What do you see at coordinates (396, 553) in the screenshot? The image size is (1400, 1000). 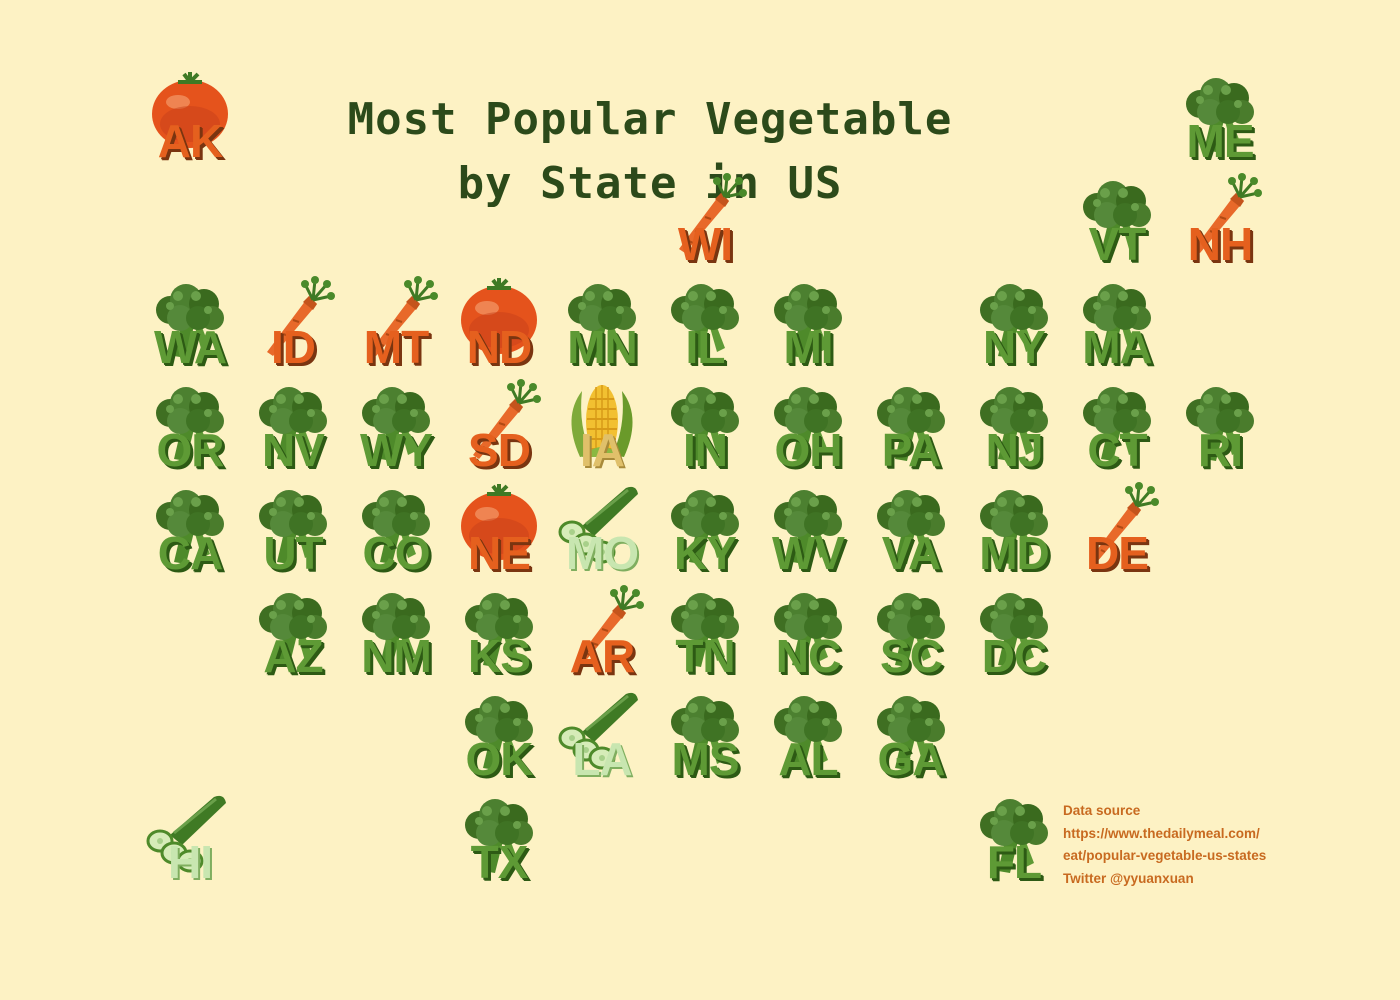 I see `state-abbr-label: CO` at bounding box center [396, 553].